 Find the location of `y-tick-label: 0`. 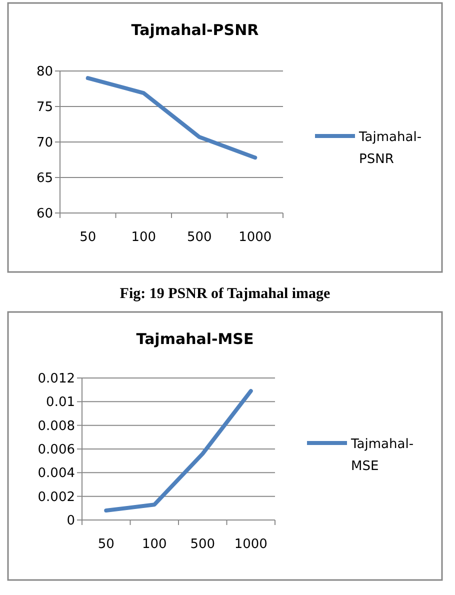

y-tick-label: 0 is located at coordinates (70, 521).